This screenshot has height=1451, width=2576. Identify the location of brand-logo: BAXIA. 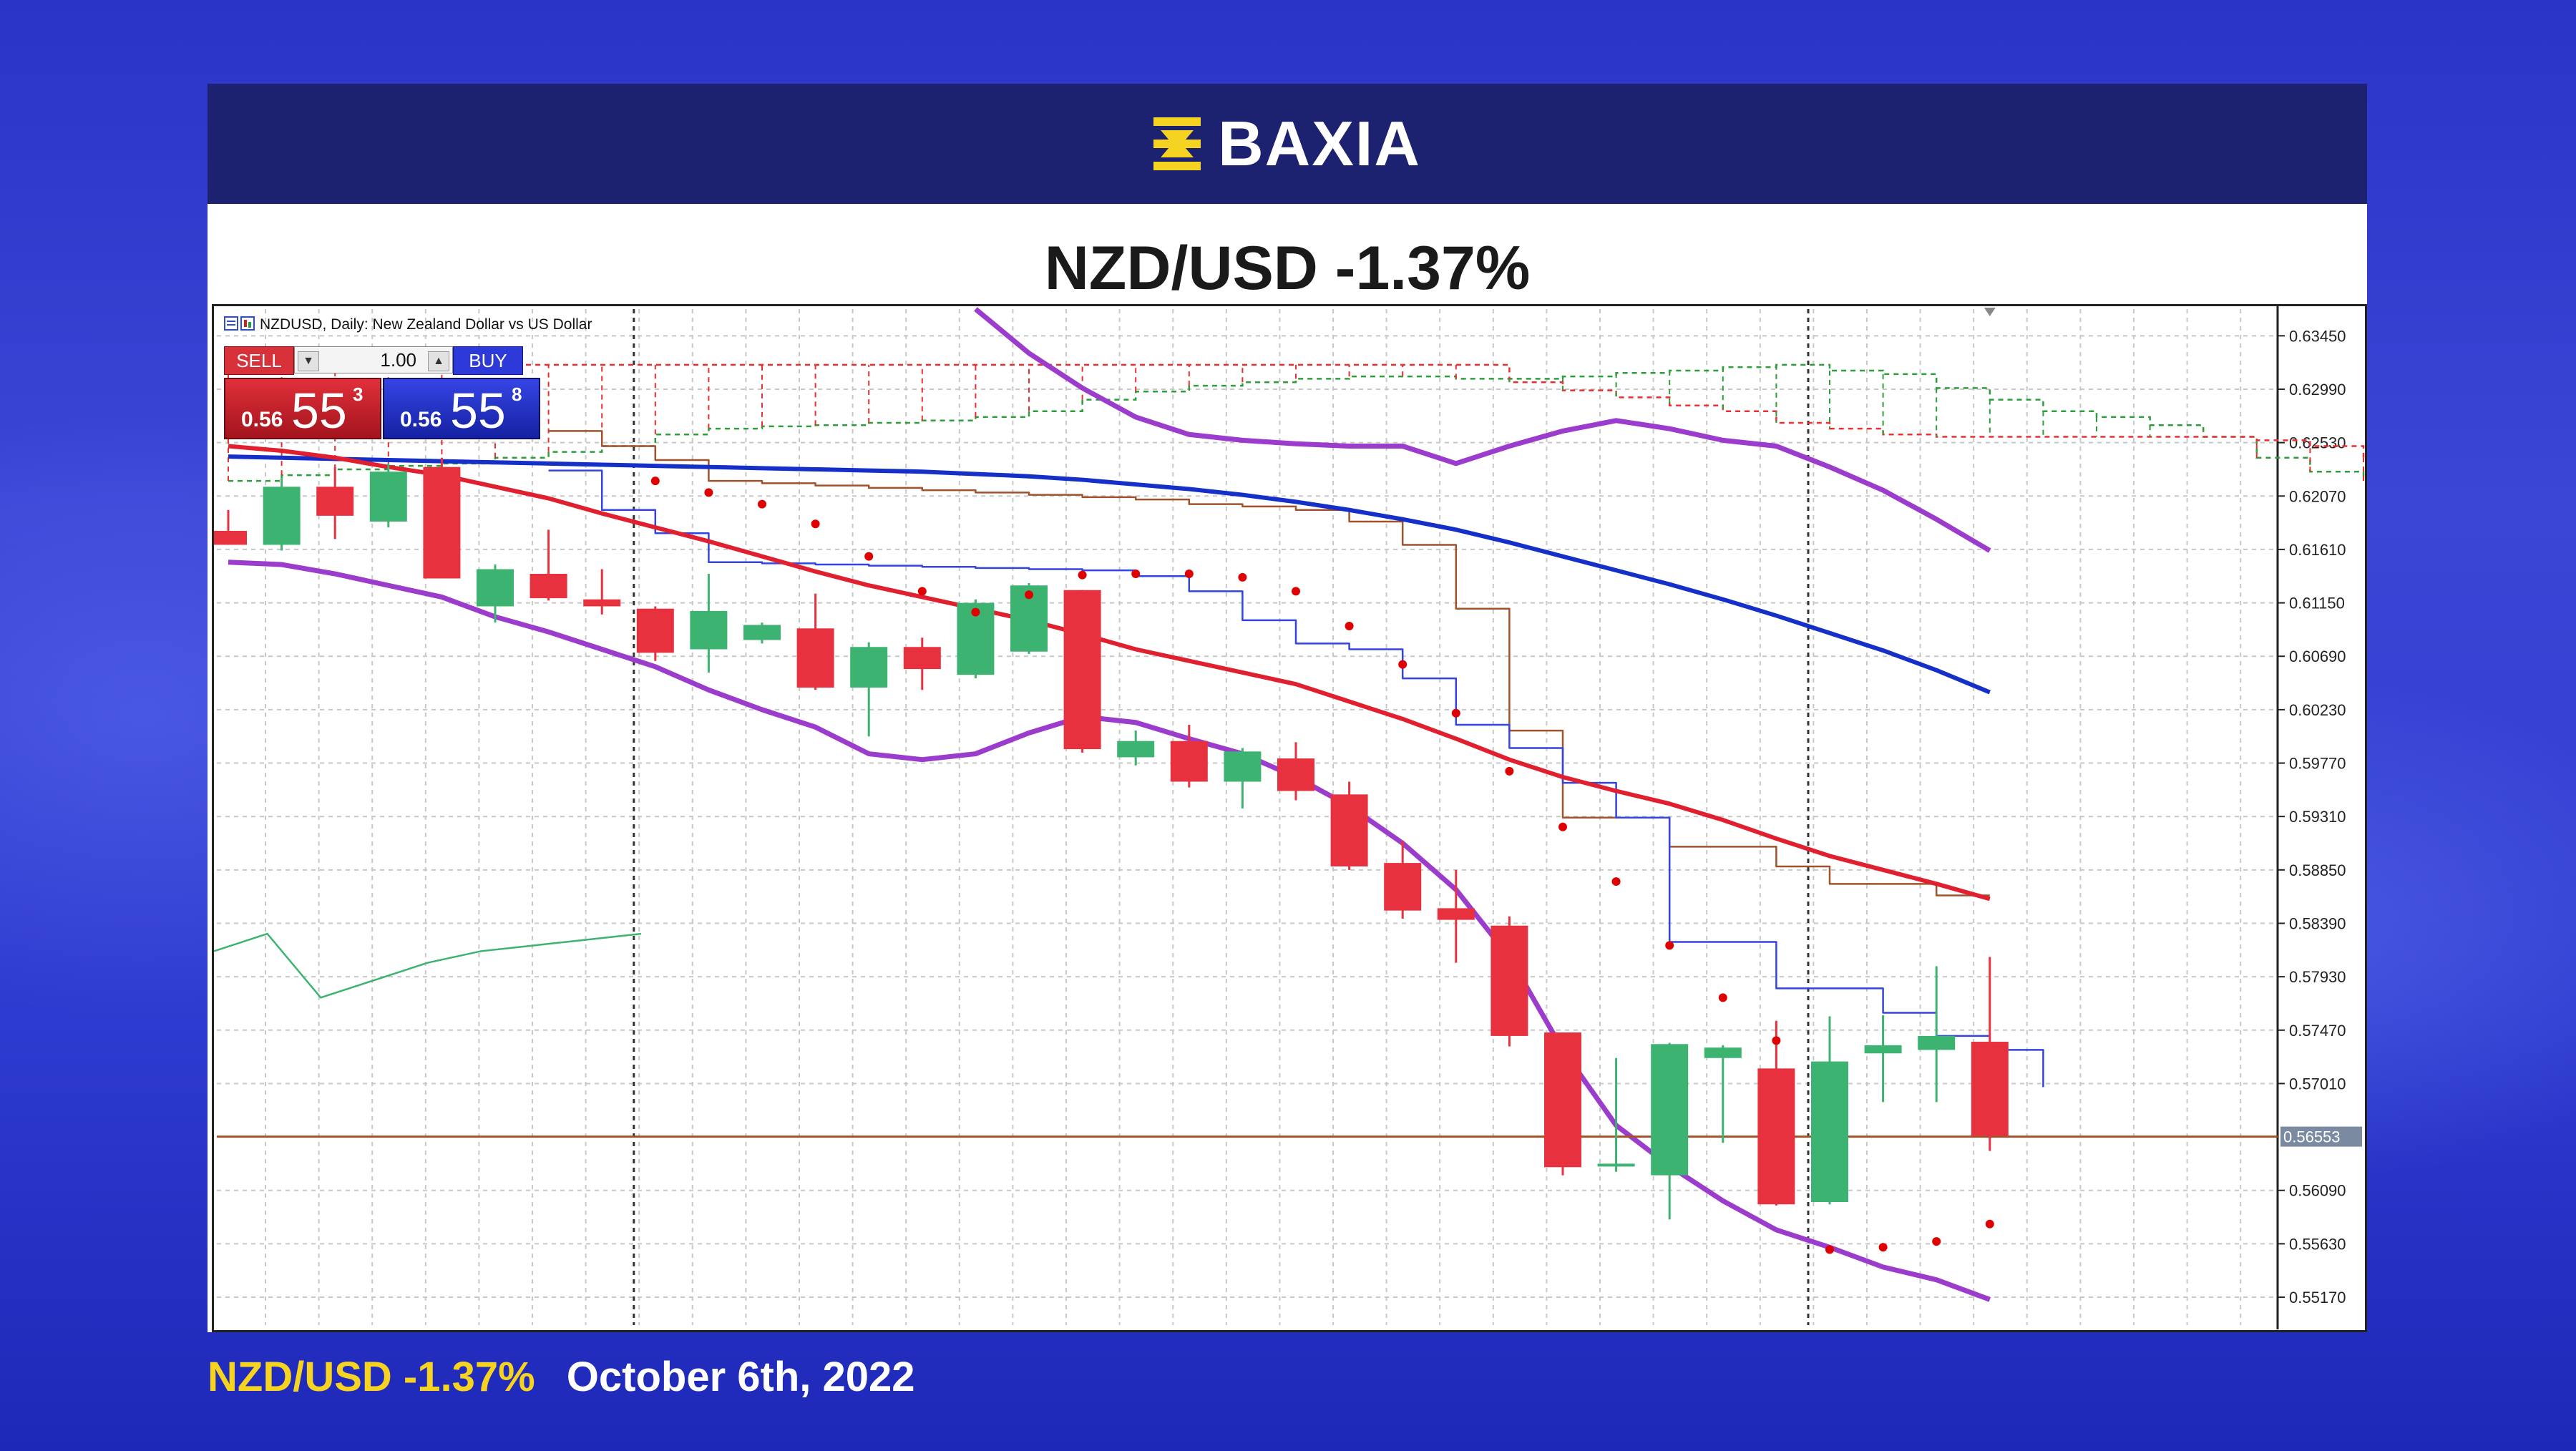
(1287, 144).